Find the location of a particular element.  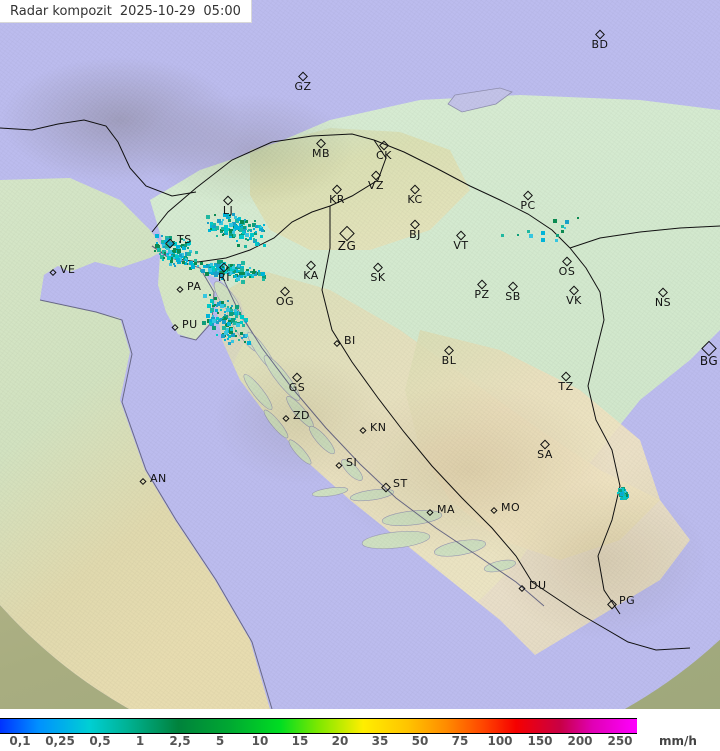

city-label: TZ is located at coordinates (566, 386).